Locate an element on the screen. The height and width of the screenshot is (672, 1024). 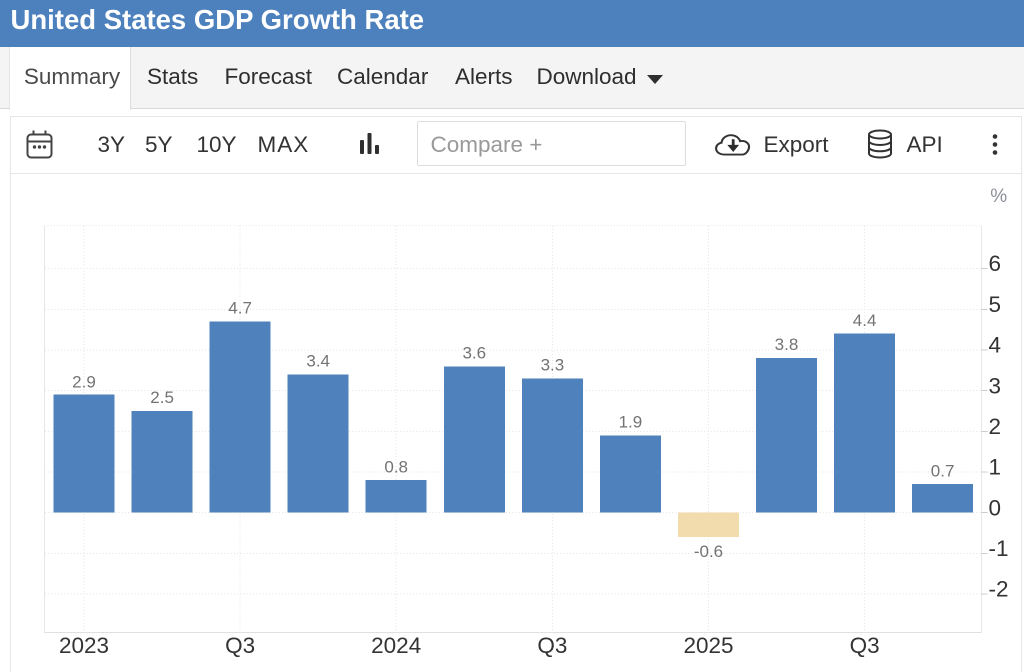
svg-text: -2 is located at coordinates (999, 589).